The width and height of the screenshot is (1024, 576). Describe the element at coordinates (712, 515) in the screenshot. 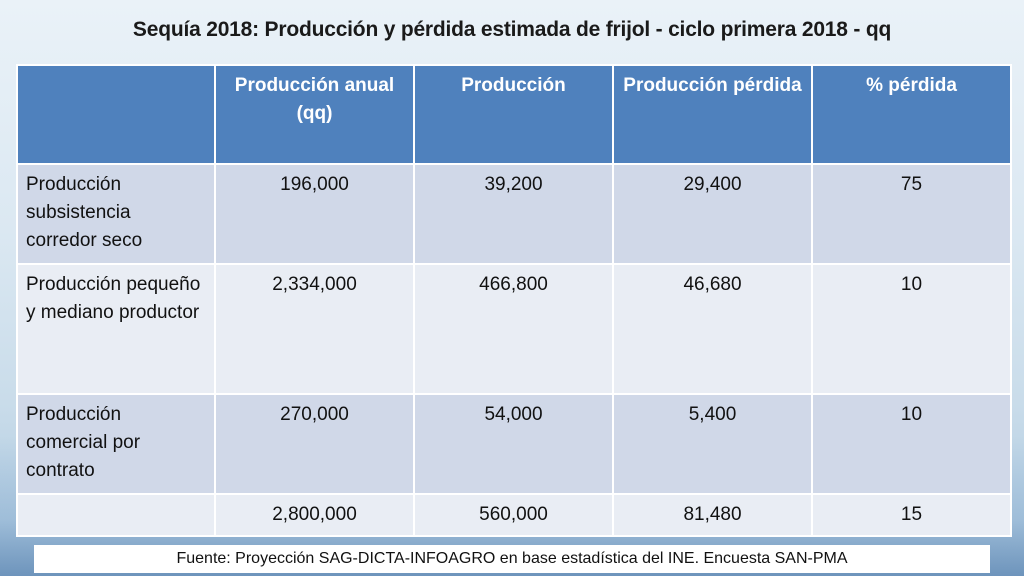

I see `cell-lost-production: 81,480` at that location.